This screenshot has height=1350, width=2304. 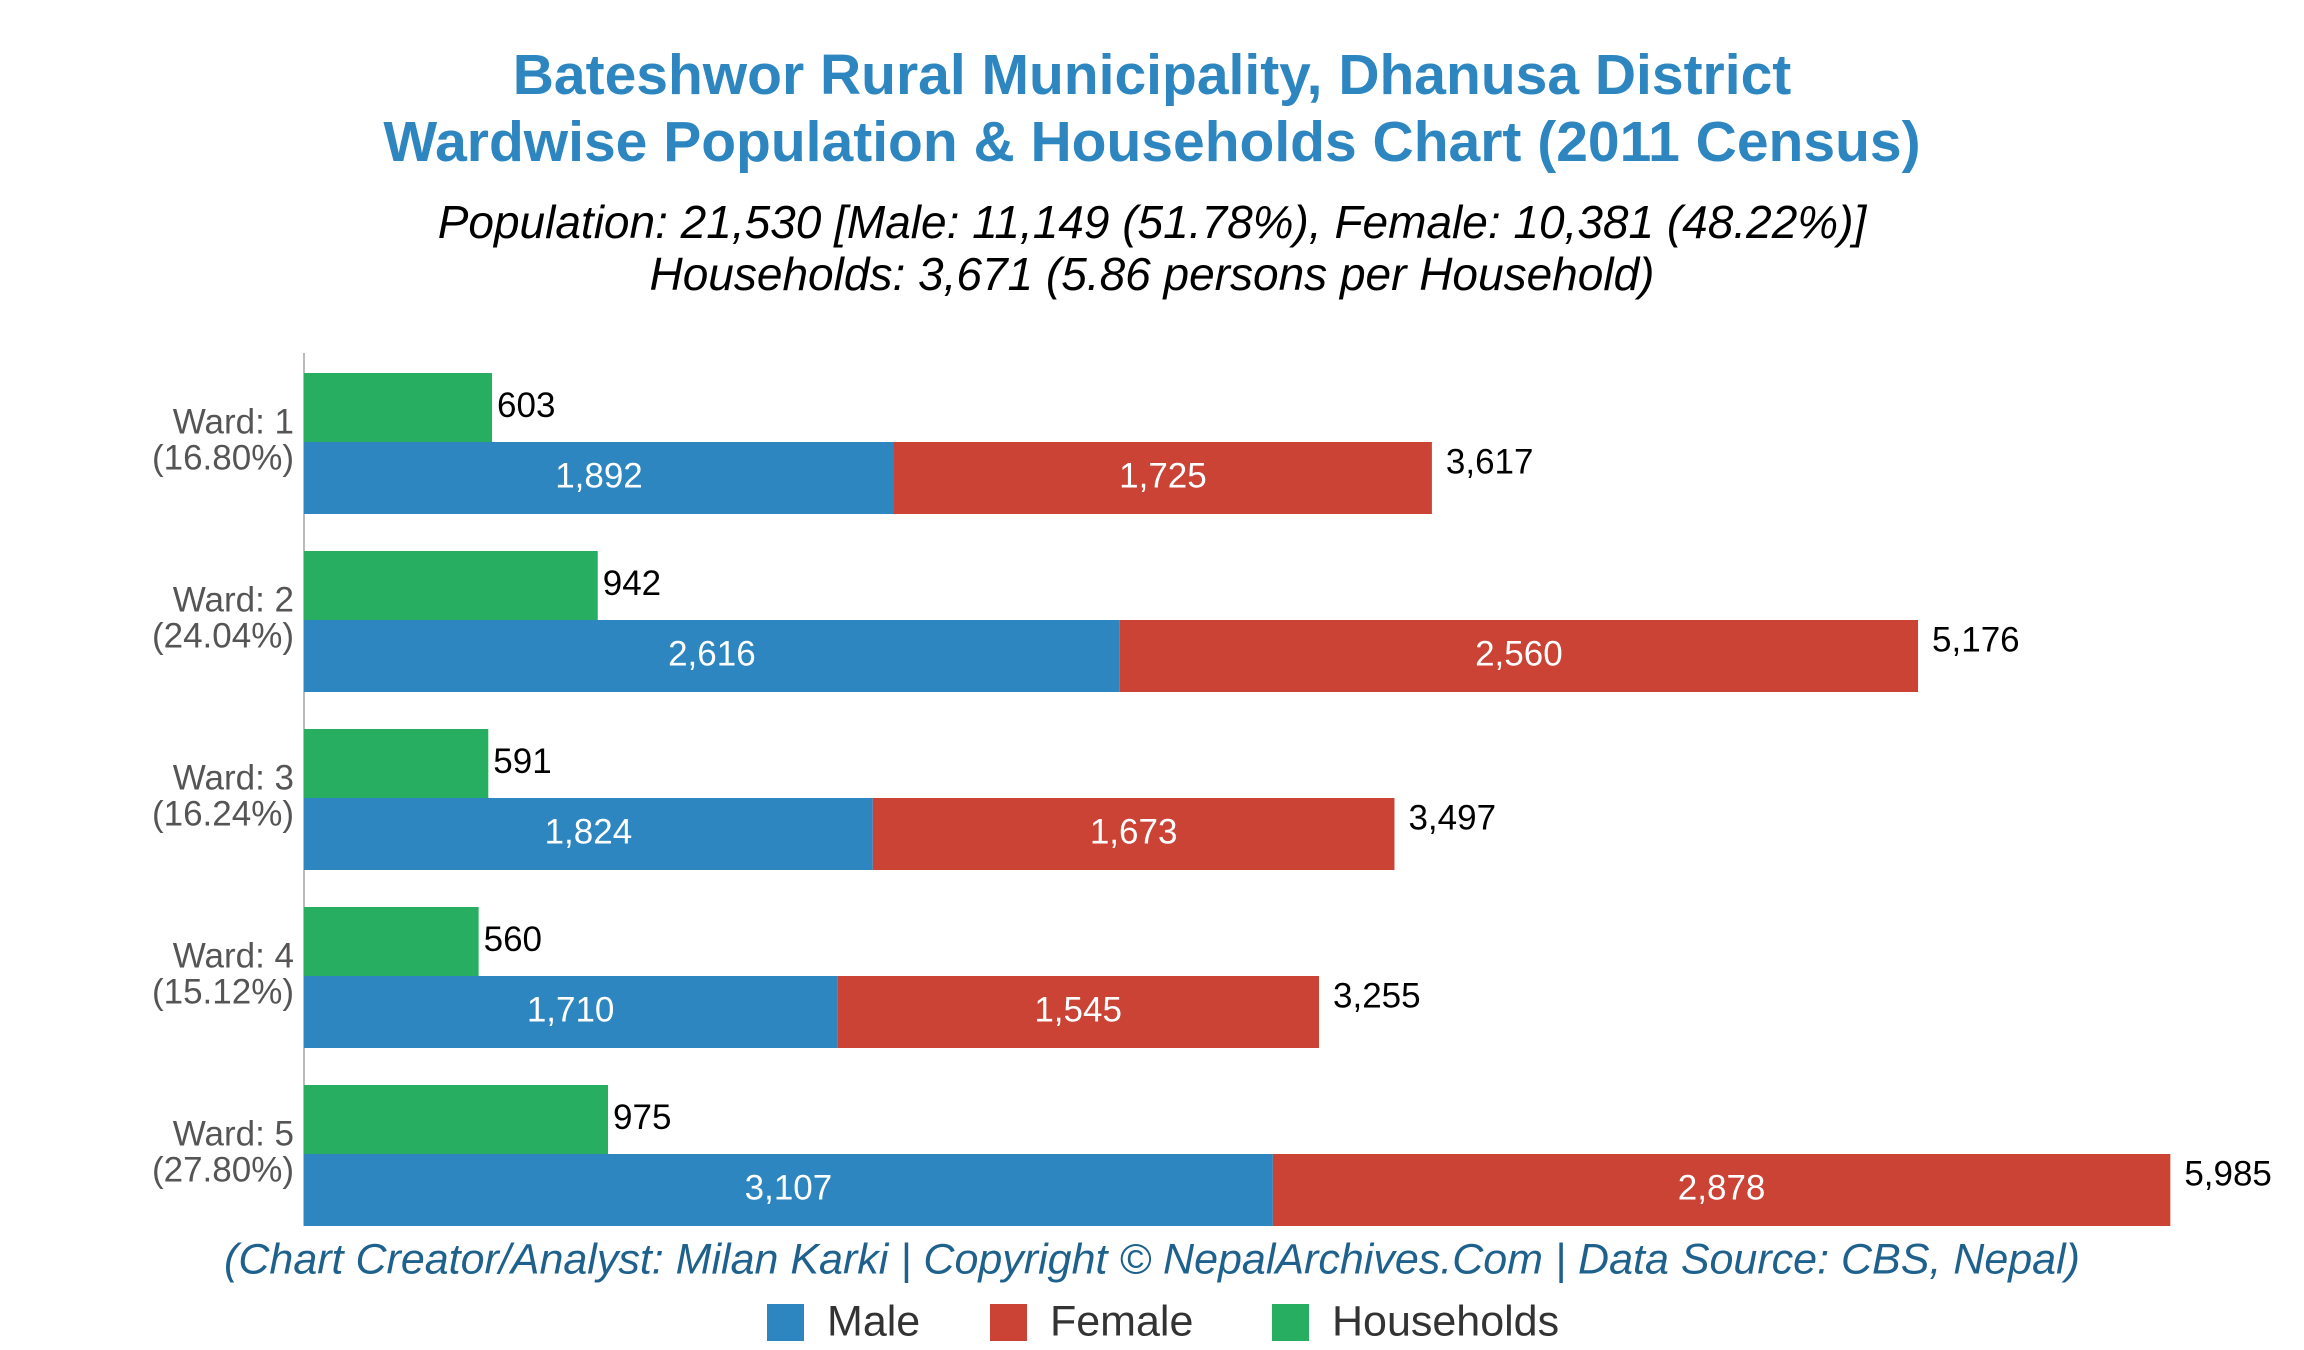 What do you see at coordinates (1490, 461) in the screenshot?
I see `total-label: 3,617` at bounding box center [1490, 461].